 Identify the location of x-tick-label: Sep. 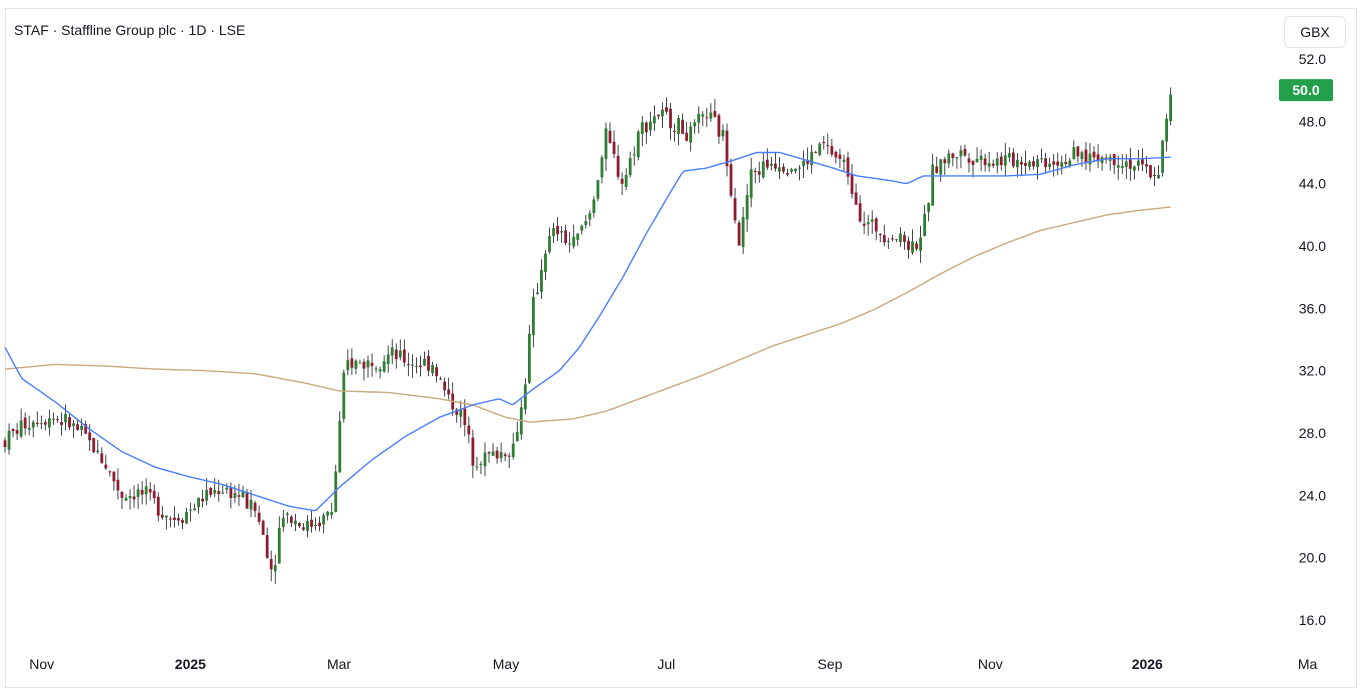
(830, 664).